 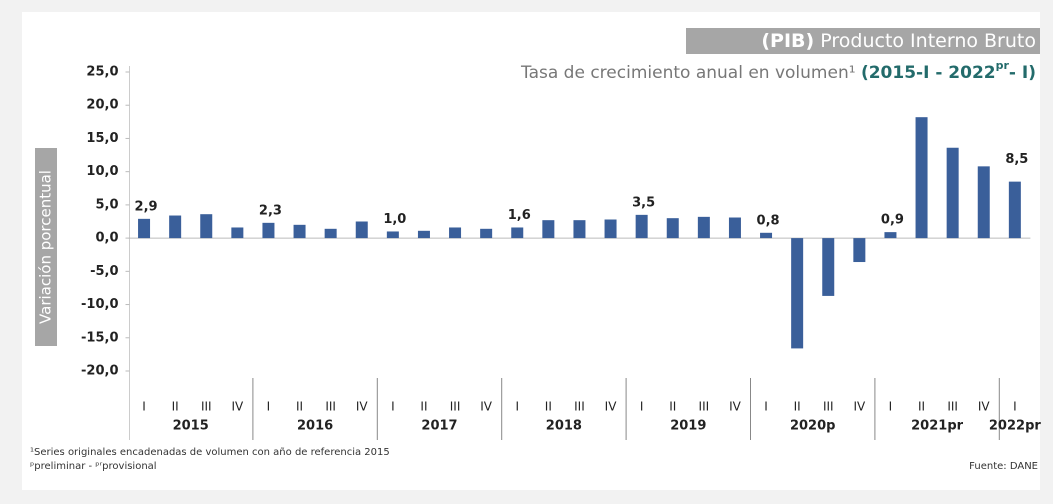 I want to click on y-tick-label: 25,0, so click(x=102, y=72).